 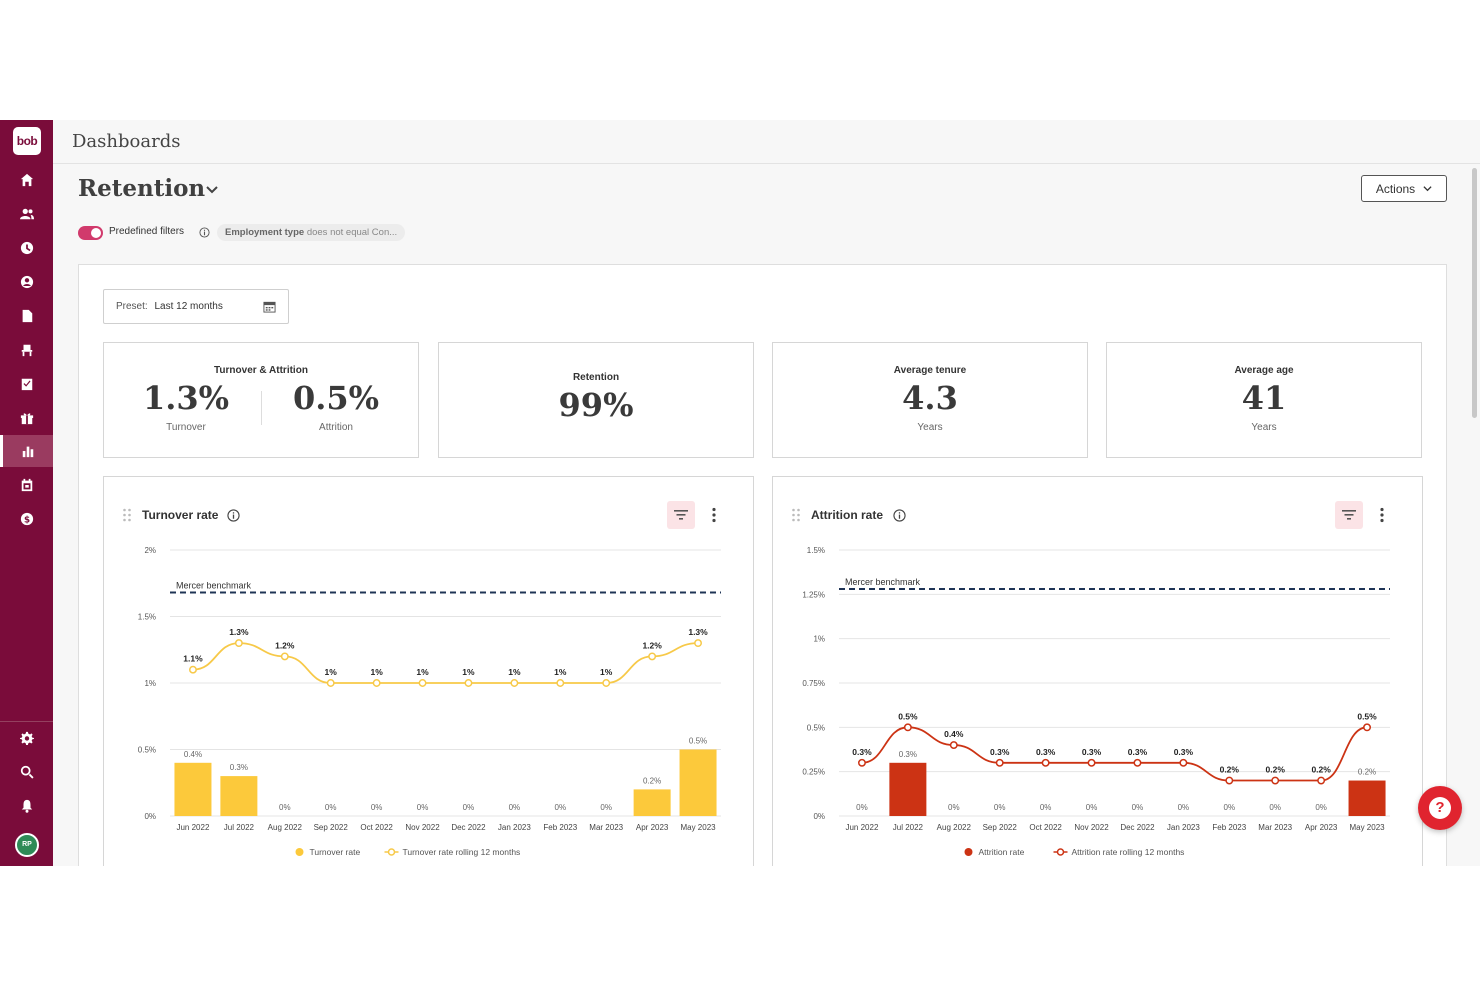 I want to click on clock-icon, so click(x=26, y=248).